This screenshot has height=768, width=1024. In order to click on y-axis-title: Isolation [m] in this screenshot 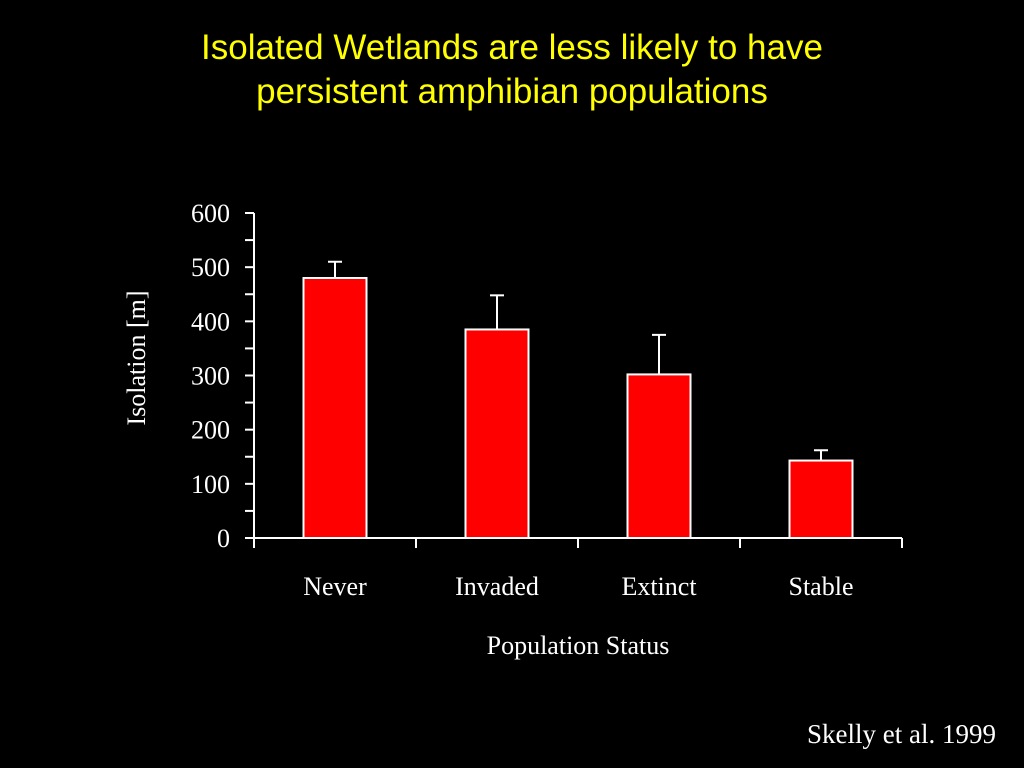, I will do `click(136, 357)`.